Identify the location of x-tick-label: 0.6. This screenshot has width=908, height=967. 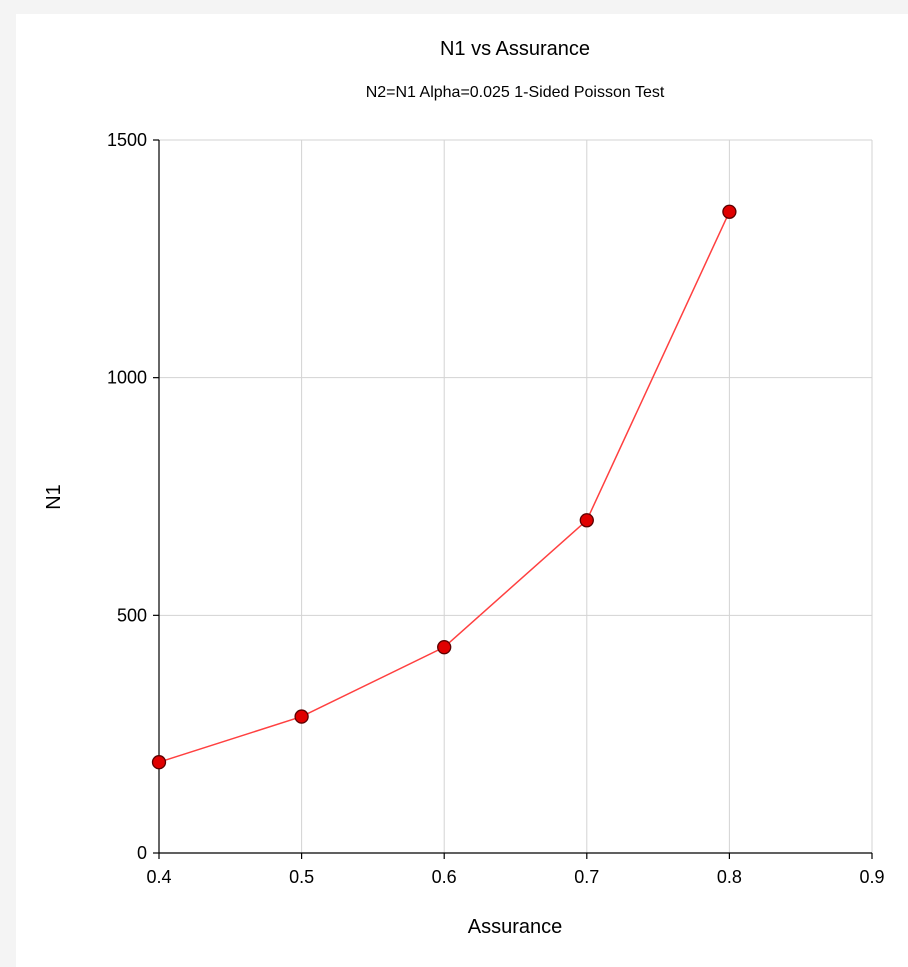
(444, 877).